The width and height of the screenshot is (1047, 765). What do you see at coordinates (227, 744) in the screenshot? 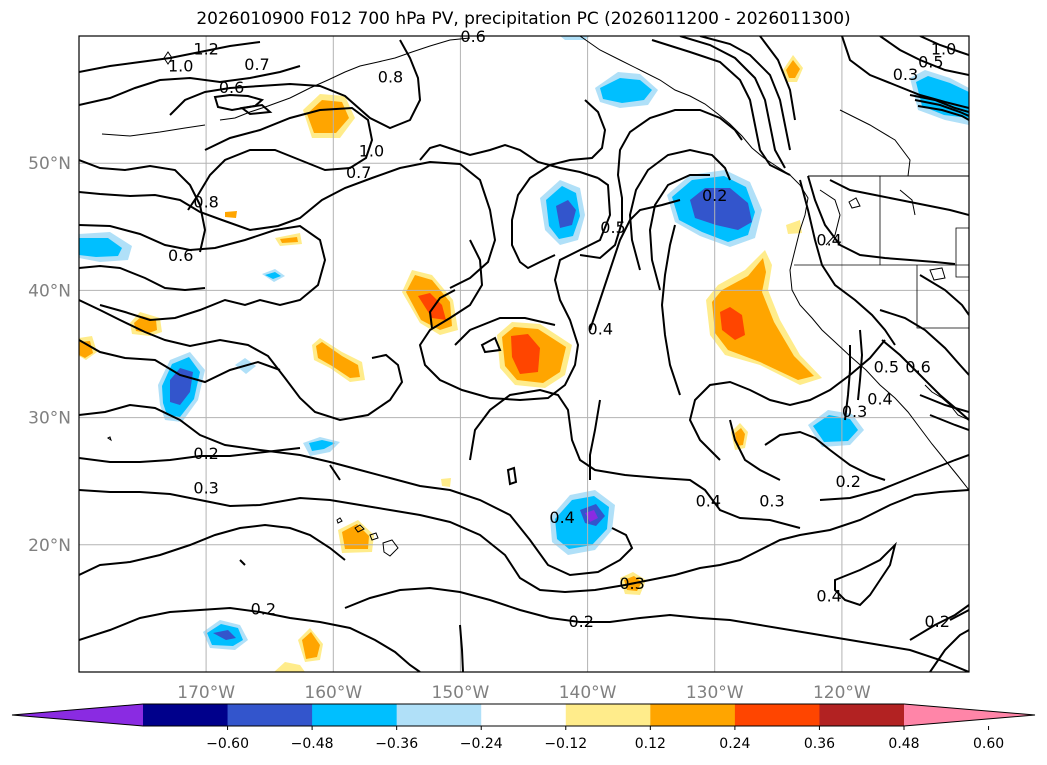
I see `colorbar-tick-label: −0.60` at bounding box center [227, 744].